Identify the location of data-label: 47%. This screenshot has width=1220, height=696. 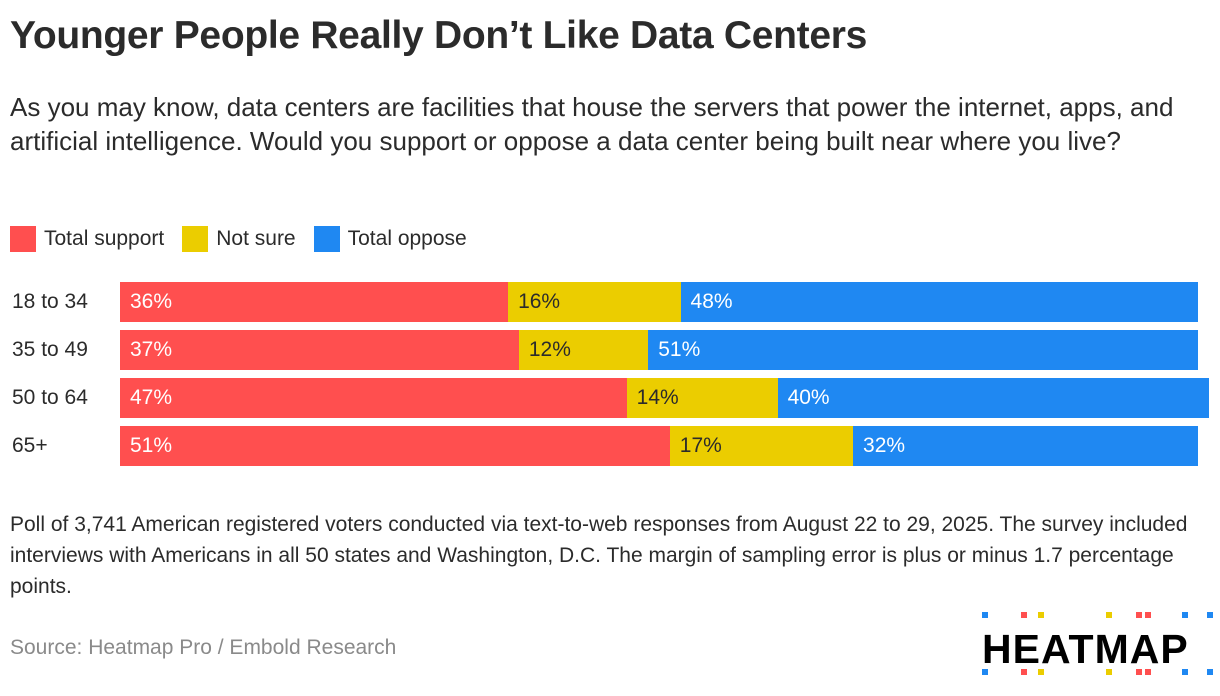
(151, 397).